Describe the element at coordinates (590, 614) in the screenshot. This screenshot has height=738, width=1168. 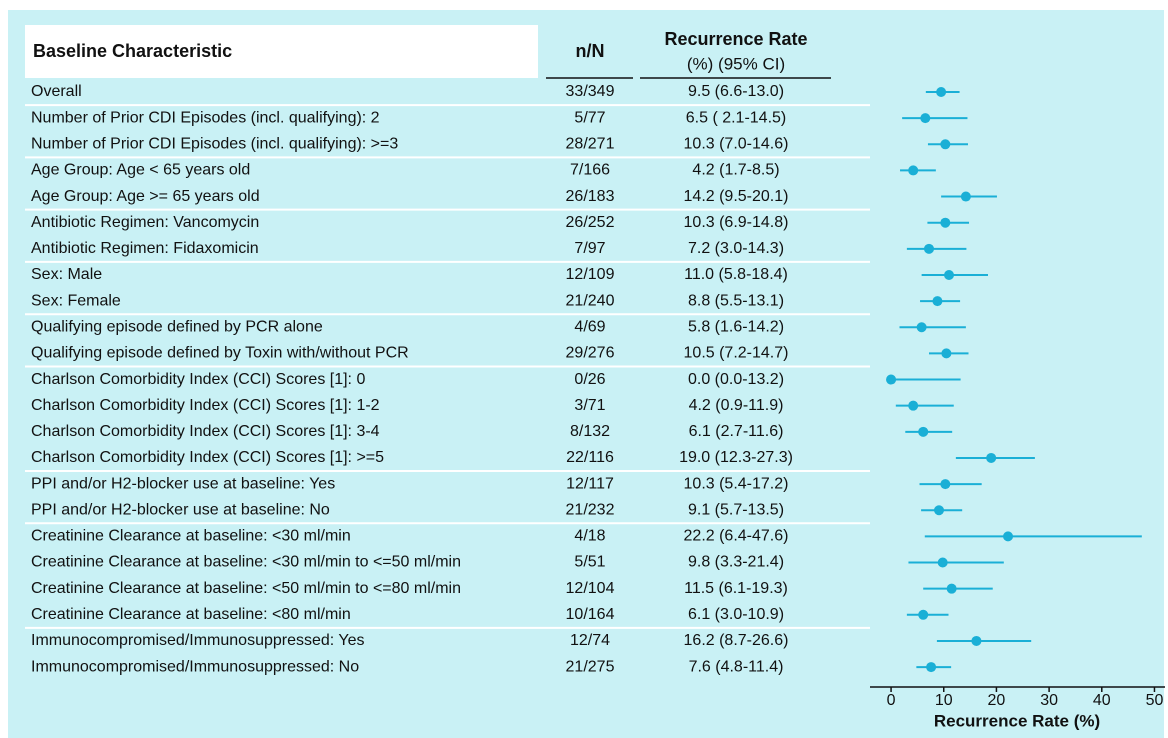
I see `n-label: 10/164` at that location.